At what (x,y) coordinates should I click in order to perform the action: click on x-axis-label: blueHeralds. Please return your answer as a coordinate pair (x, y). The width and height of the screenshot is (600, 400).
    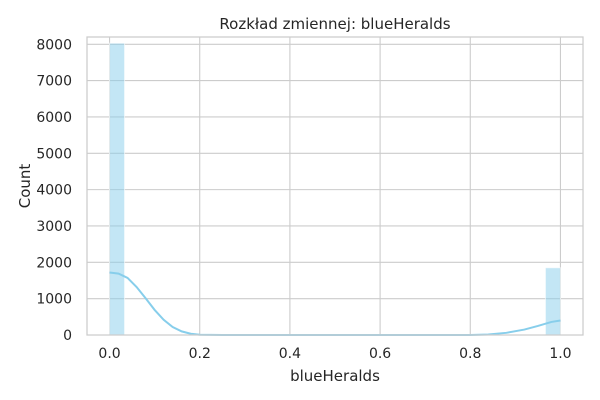
    Looking at the image, I should click on (335, 376).